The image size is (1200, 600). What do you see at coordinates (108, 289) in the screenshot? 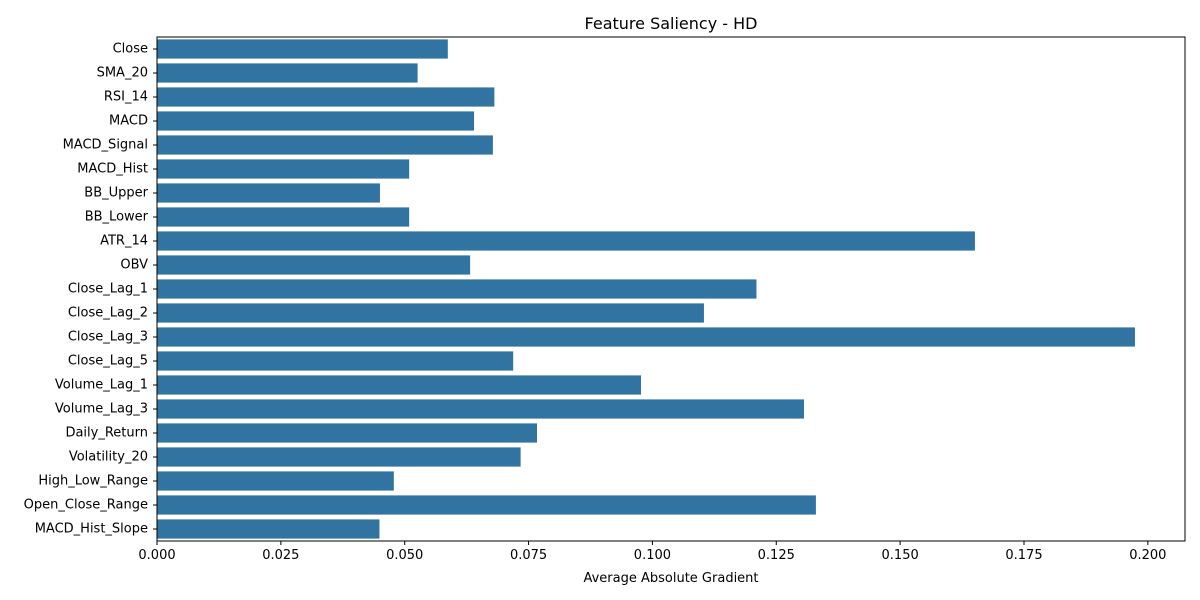
I see `y-tick-label: Close_Lag_1` at bounding box center [108, 289].